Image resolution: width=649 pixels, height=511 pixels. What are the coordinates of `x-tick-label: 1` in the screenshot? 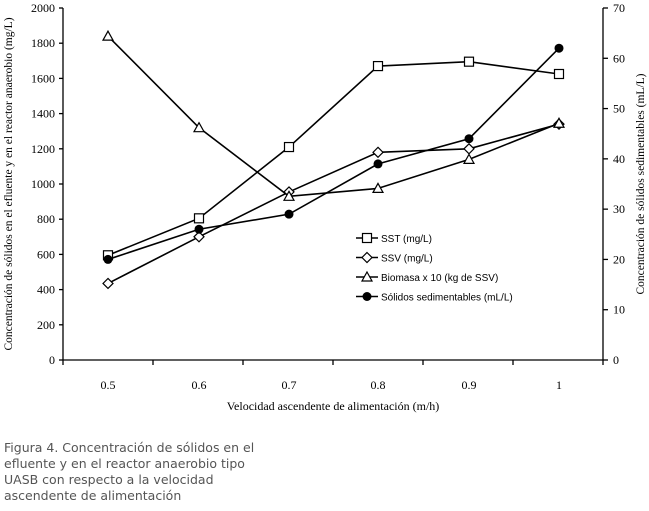 It's located at (559, 385).